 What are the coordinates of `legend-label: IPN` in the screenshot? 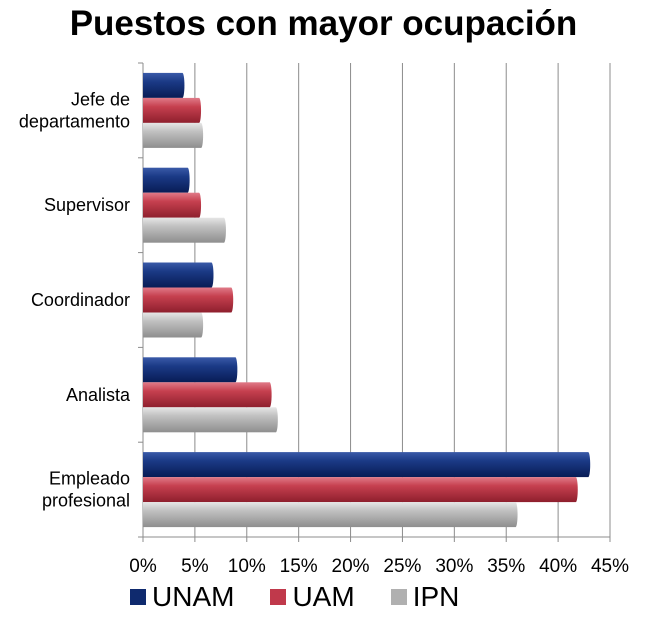 It's located at (436, 596).